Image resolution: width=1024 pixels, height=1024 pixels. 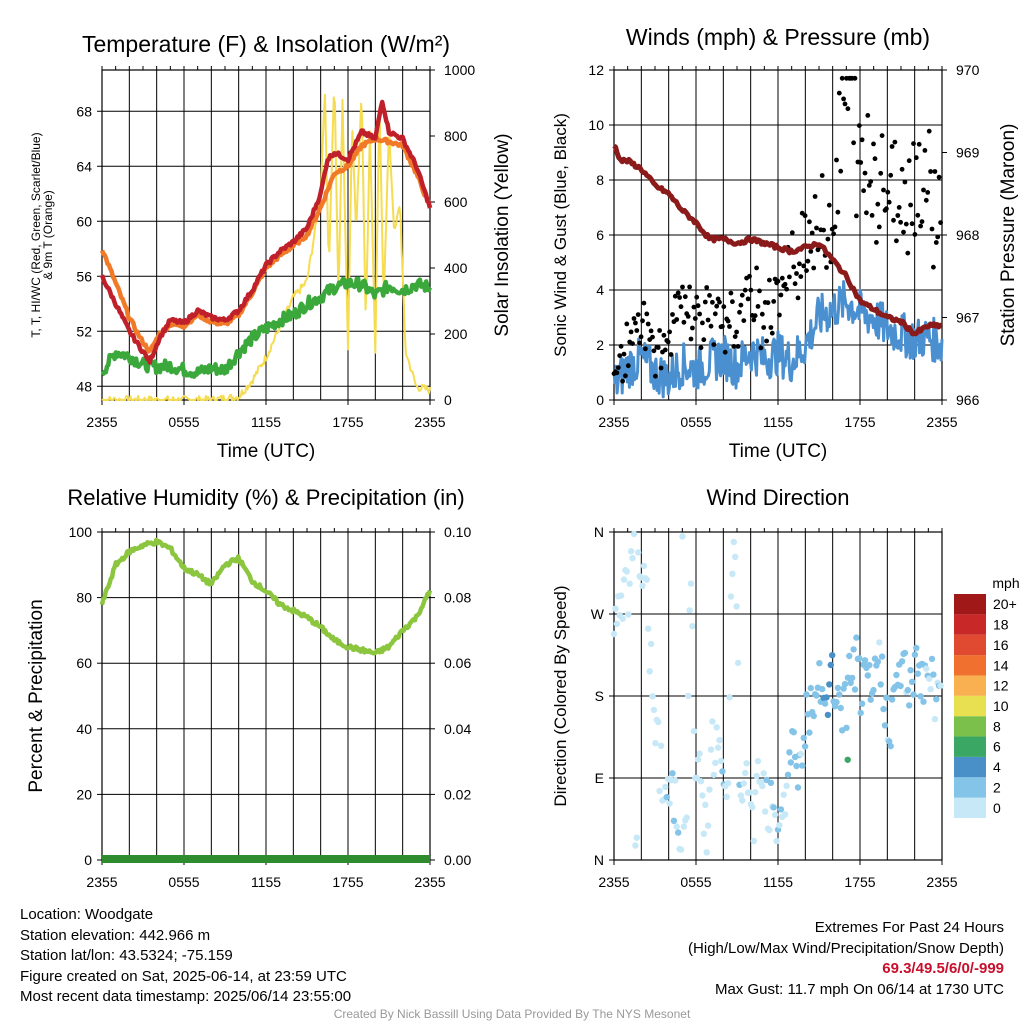 What do you see at coordinates (84, 598) in the screenshot?
I see `y-tick-label: 80` at bounding box center [84, 598].